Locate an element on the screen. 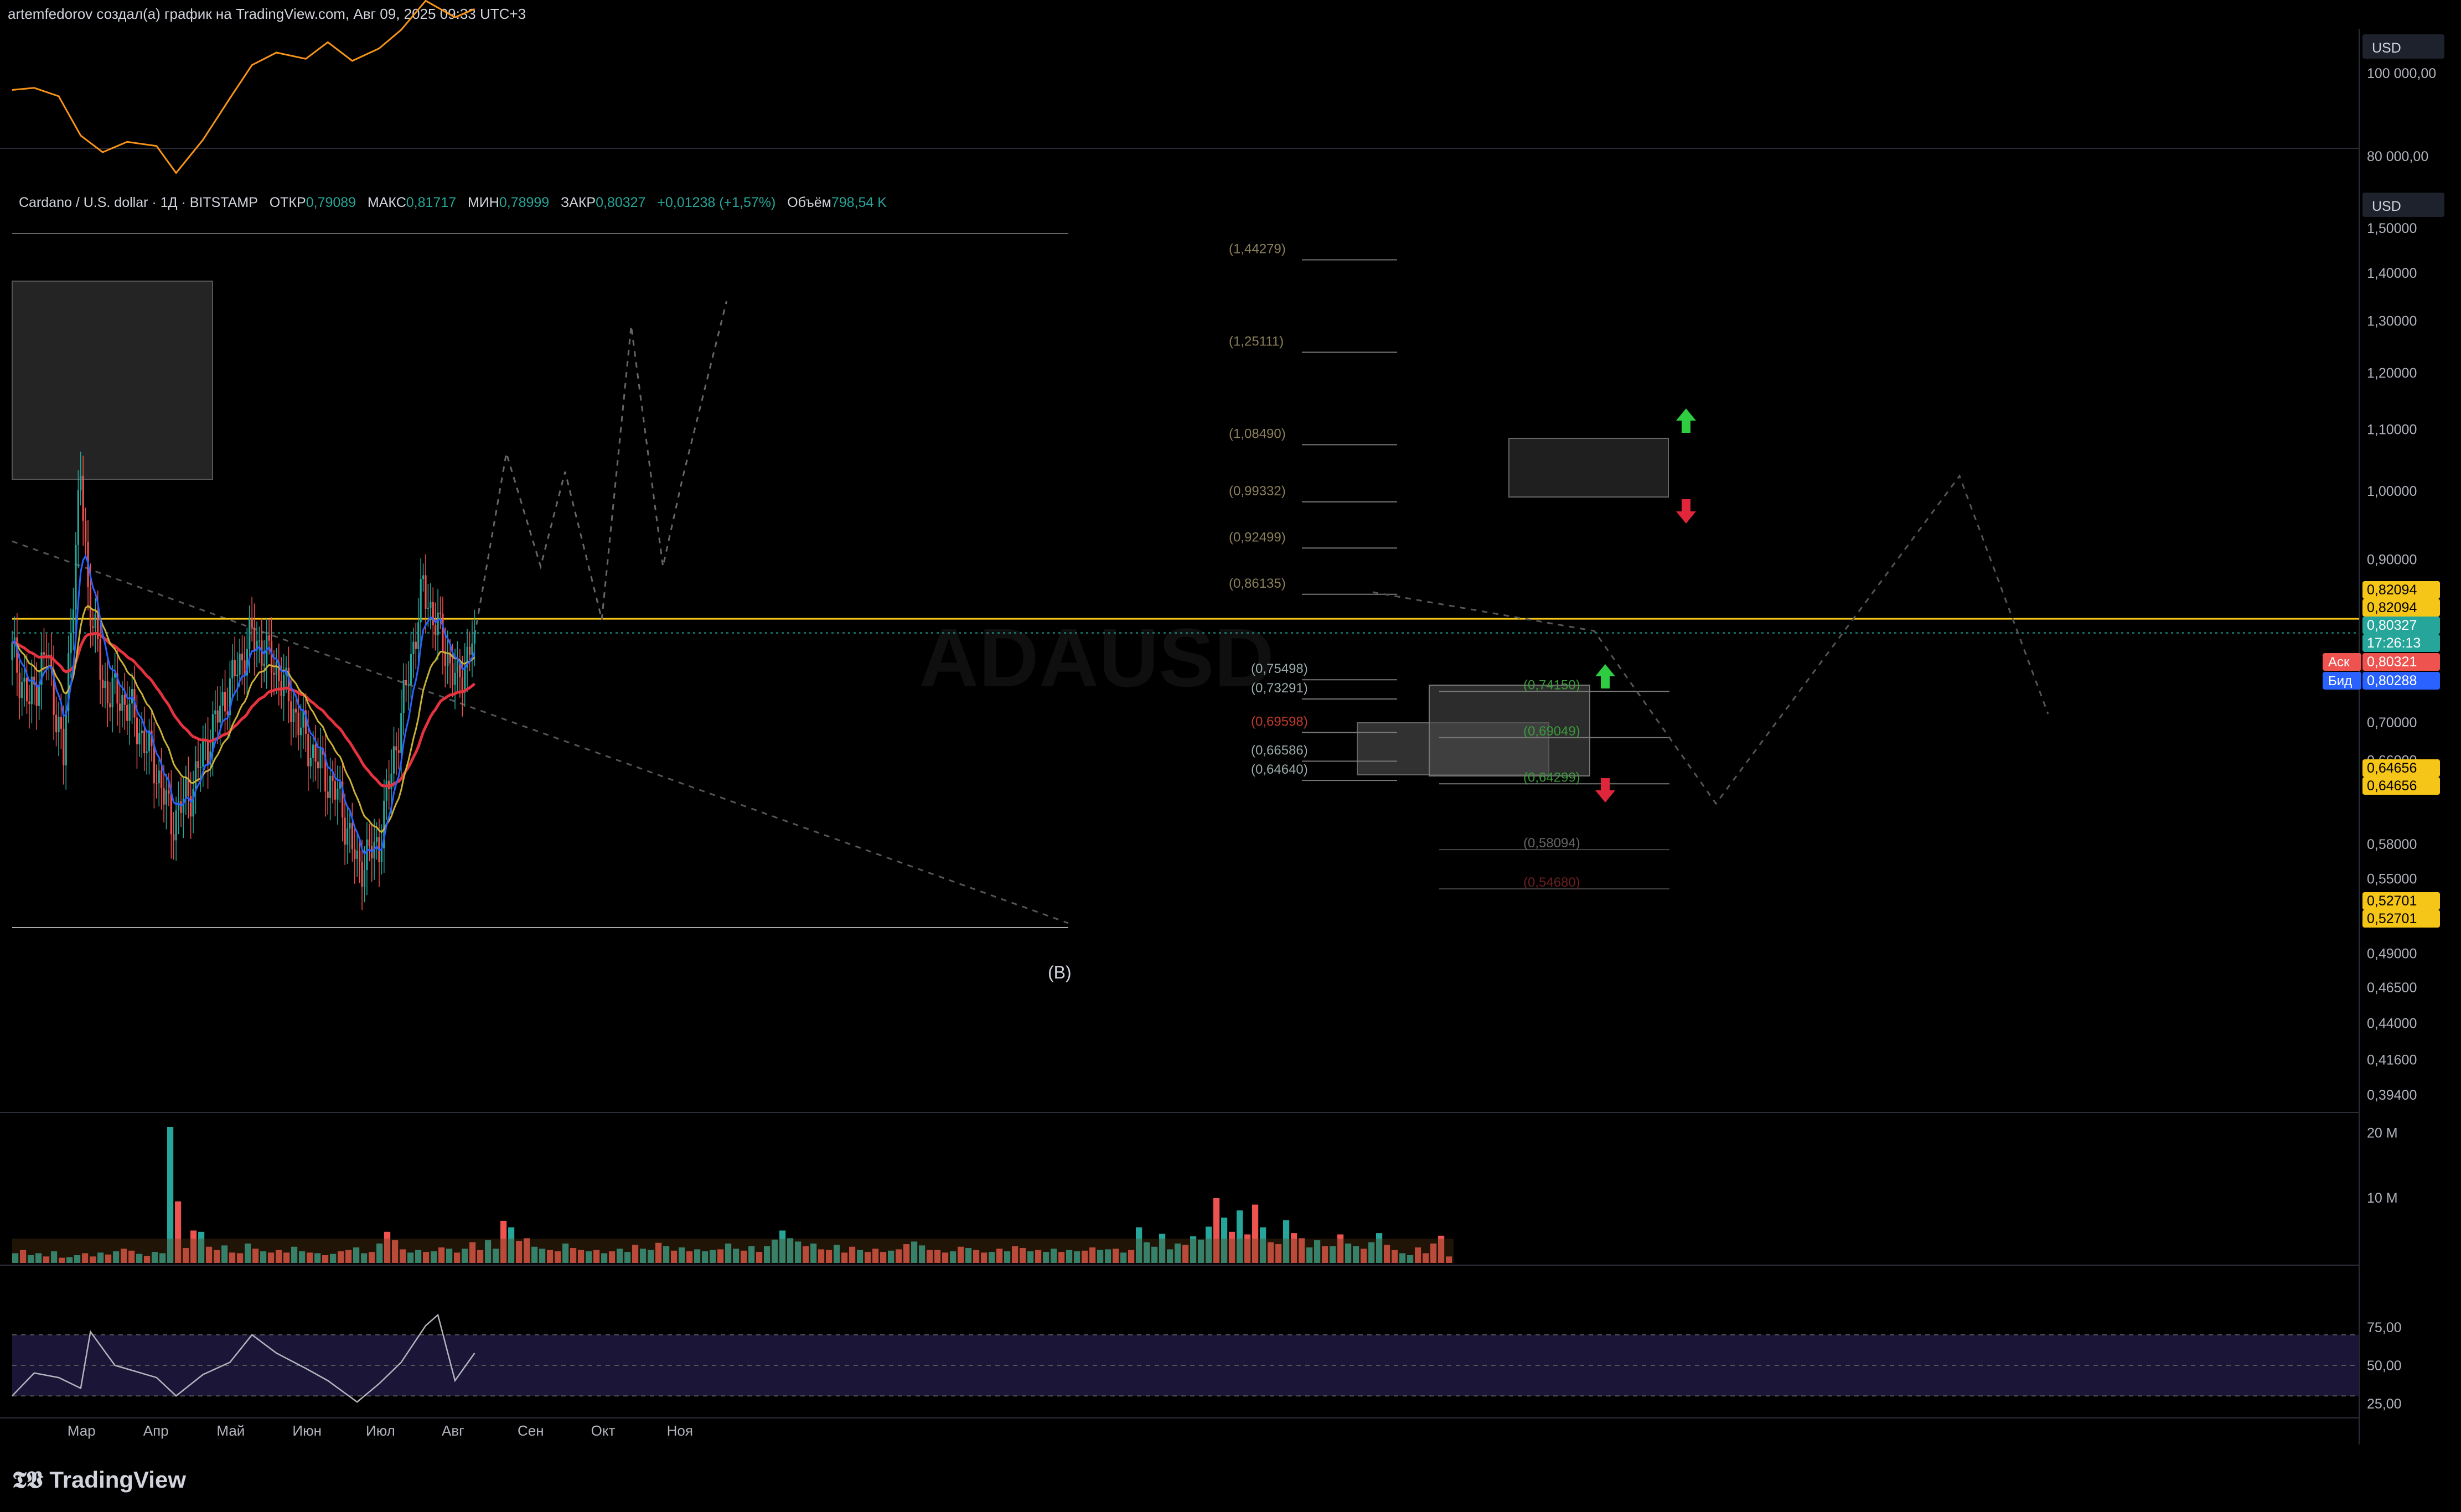  tradingview-logo: 𝕿𝖁 TradingView is located at coordinates (99, 1480).